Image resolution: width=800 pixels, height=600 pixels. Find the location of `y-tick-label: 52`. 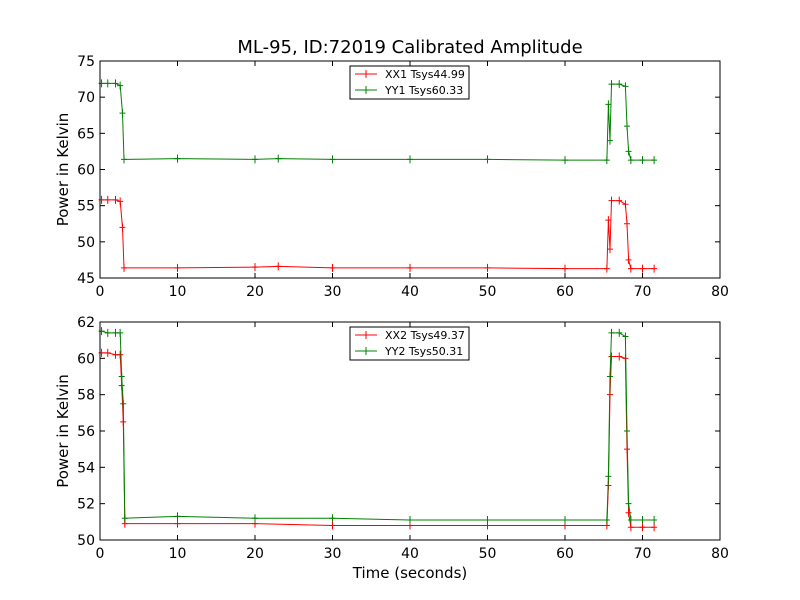

y-tick-label: 52 is located at coordinates (86, 505).